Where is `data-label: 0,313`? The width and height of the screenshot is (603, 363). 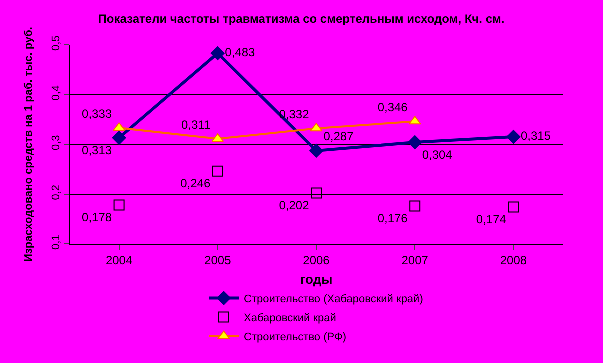
data-label: 0,313 is located at coordinates (97, 150).